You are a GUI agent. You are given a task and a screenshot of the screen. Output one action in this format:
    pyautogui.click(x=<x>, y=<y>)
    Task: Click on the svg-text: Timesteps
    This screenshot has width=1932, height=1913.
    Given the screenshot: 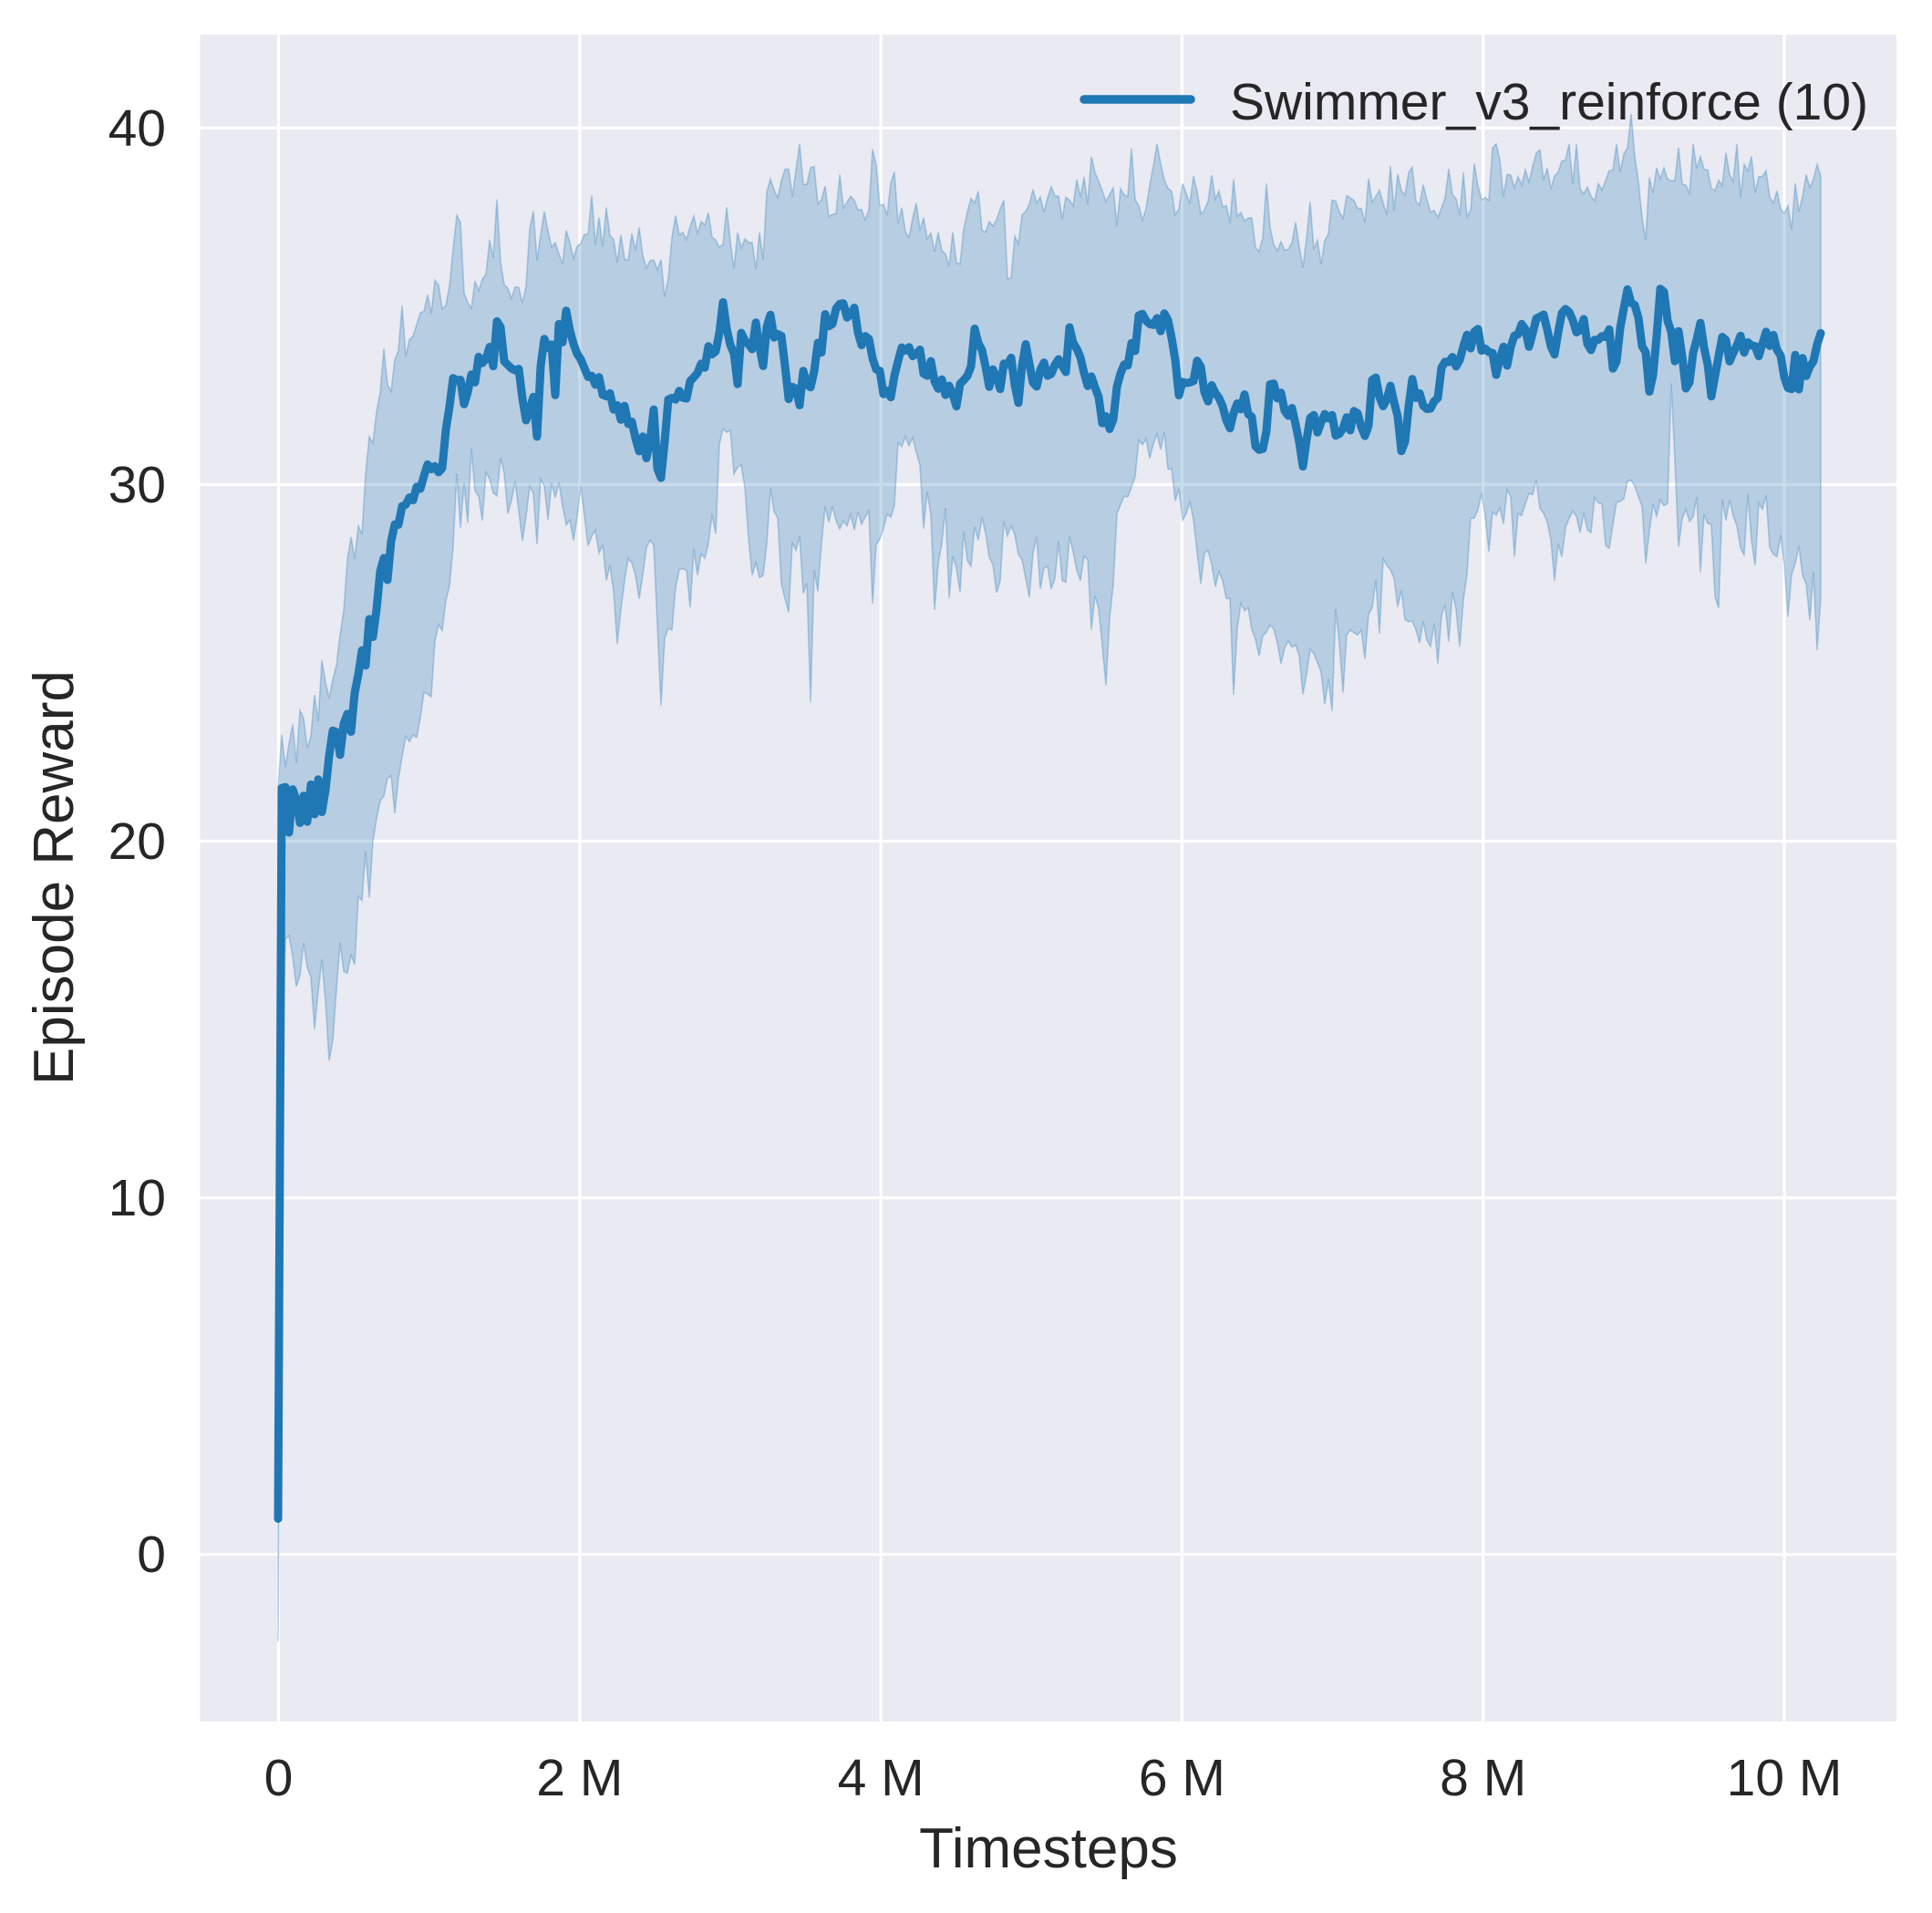 What is the action you would take?
    pyautogui.click(x=1049, y=1848)
    